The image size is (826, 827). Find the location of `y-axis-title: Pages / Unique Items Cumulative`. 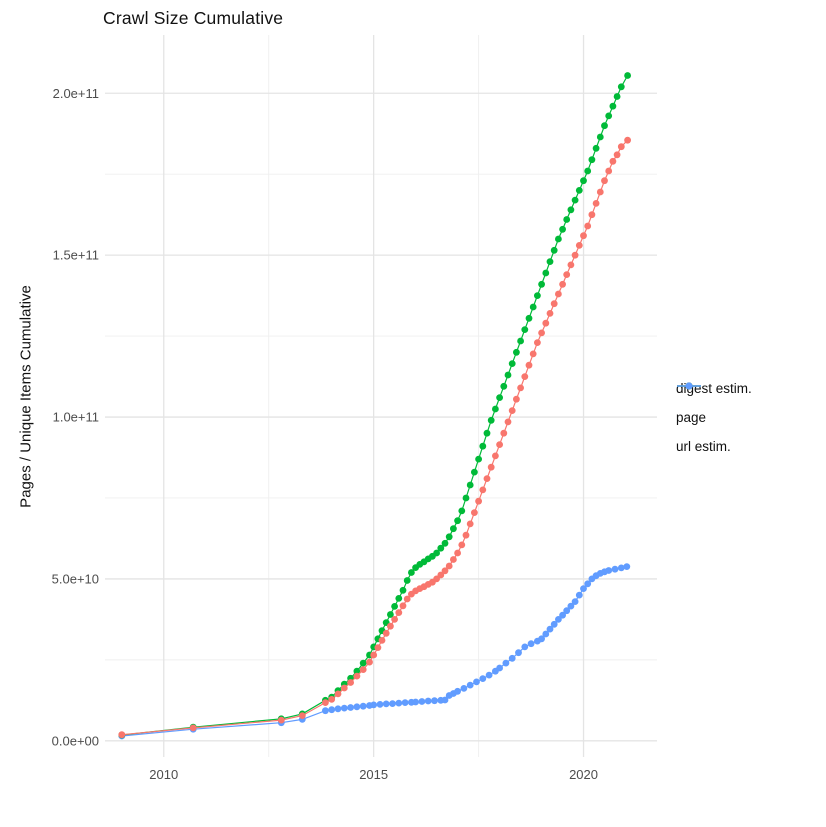

y-axis-title: Pages / Unique Items Cumulative is located at coordinates (26, 396).